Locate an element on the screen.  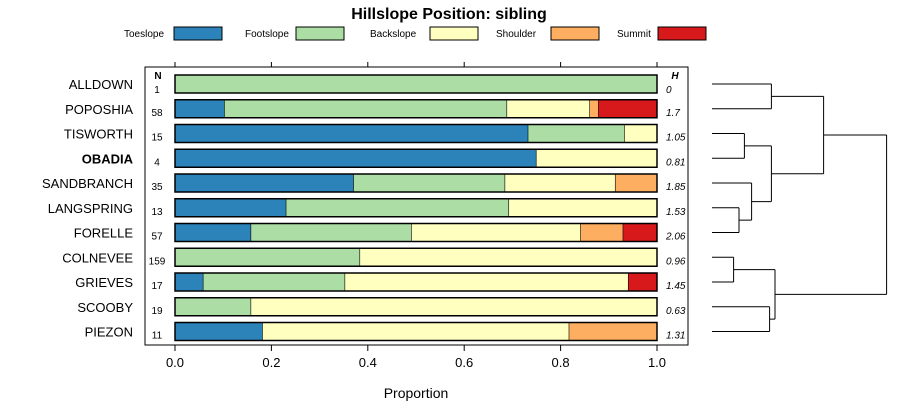
dendrogram is located at coordinates (800, 207).